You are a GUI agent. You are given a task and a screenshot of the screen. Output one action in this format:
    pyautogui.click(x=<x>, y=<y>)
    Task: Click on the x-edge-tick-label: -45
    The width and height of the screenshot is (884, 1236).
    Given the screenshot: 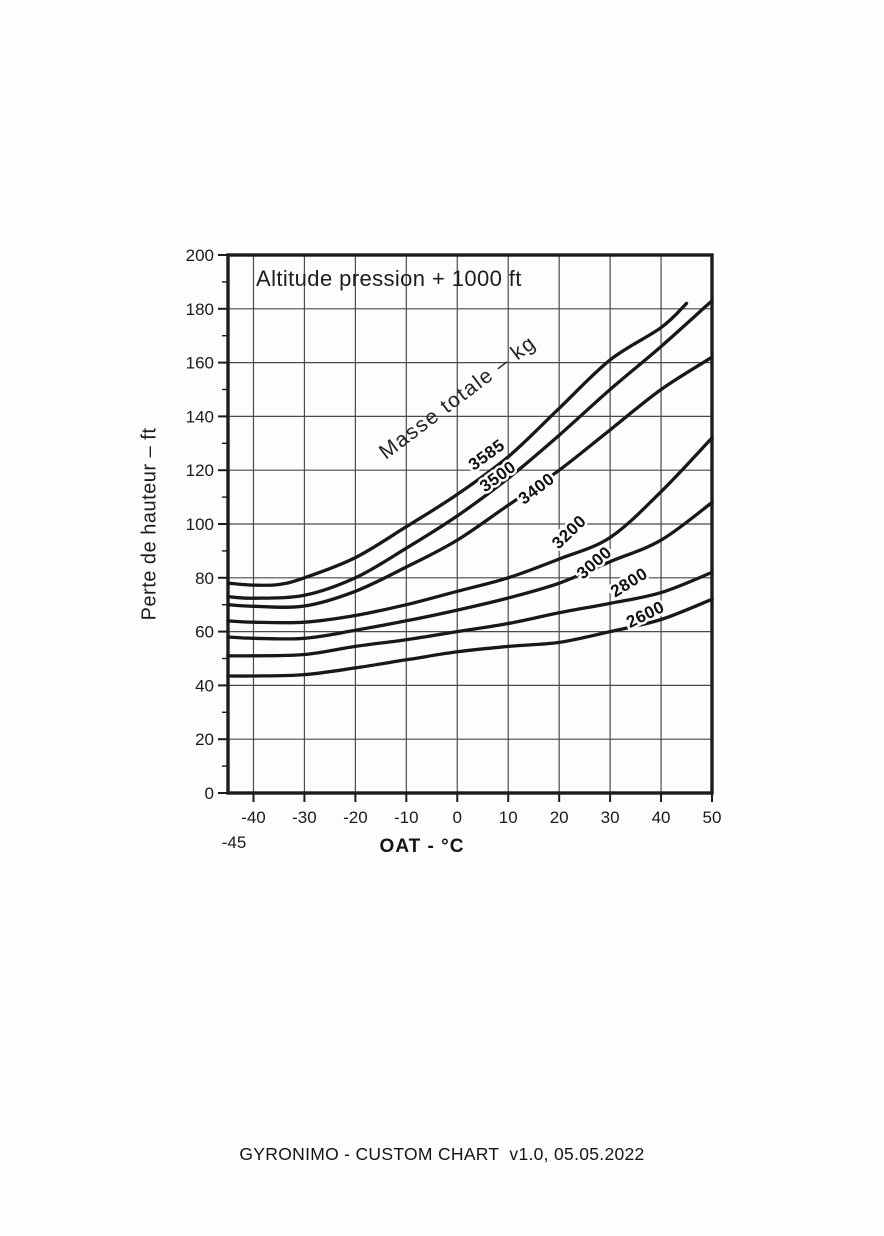 What is the action you would take?
    pyautogui.click(x=234, y=842)
    